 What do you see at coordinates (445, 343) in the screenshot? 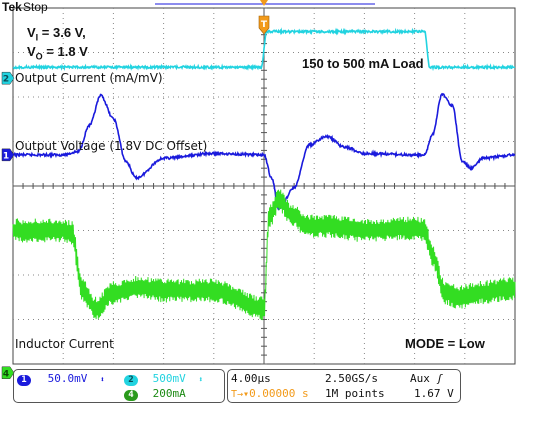
I see `mode-annotation: MODE = Low` at bounding box center [445, 343].